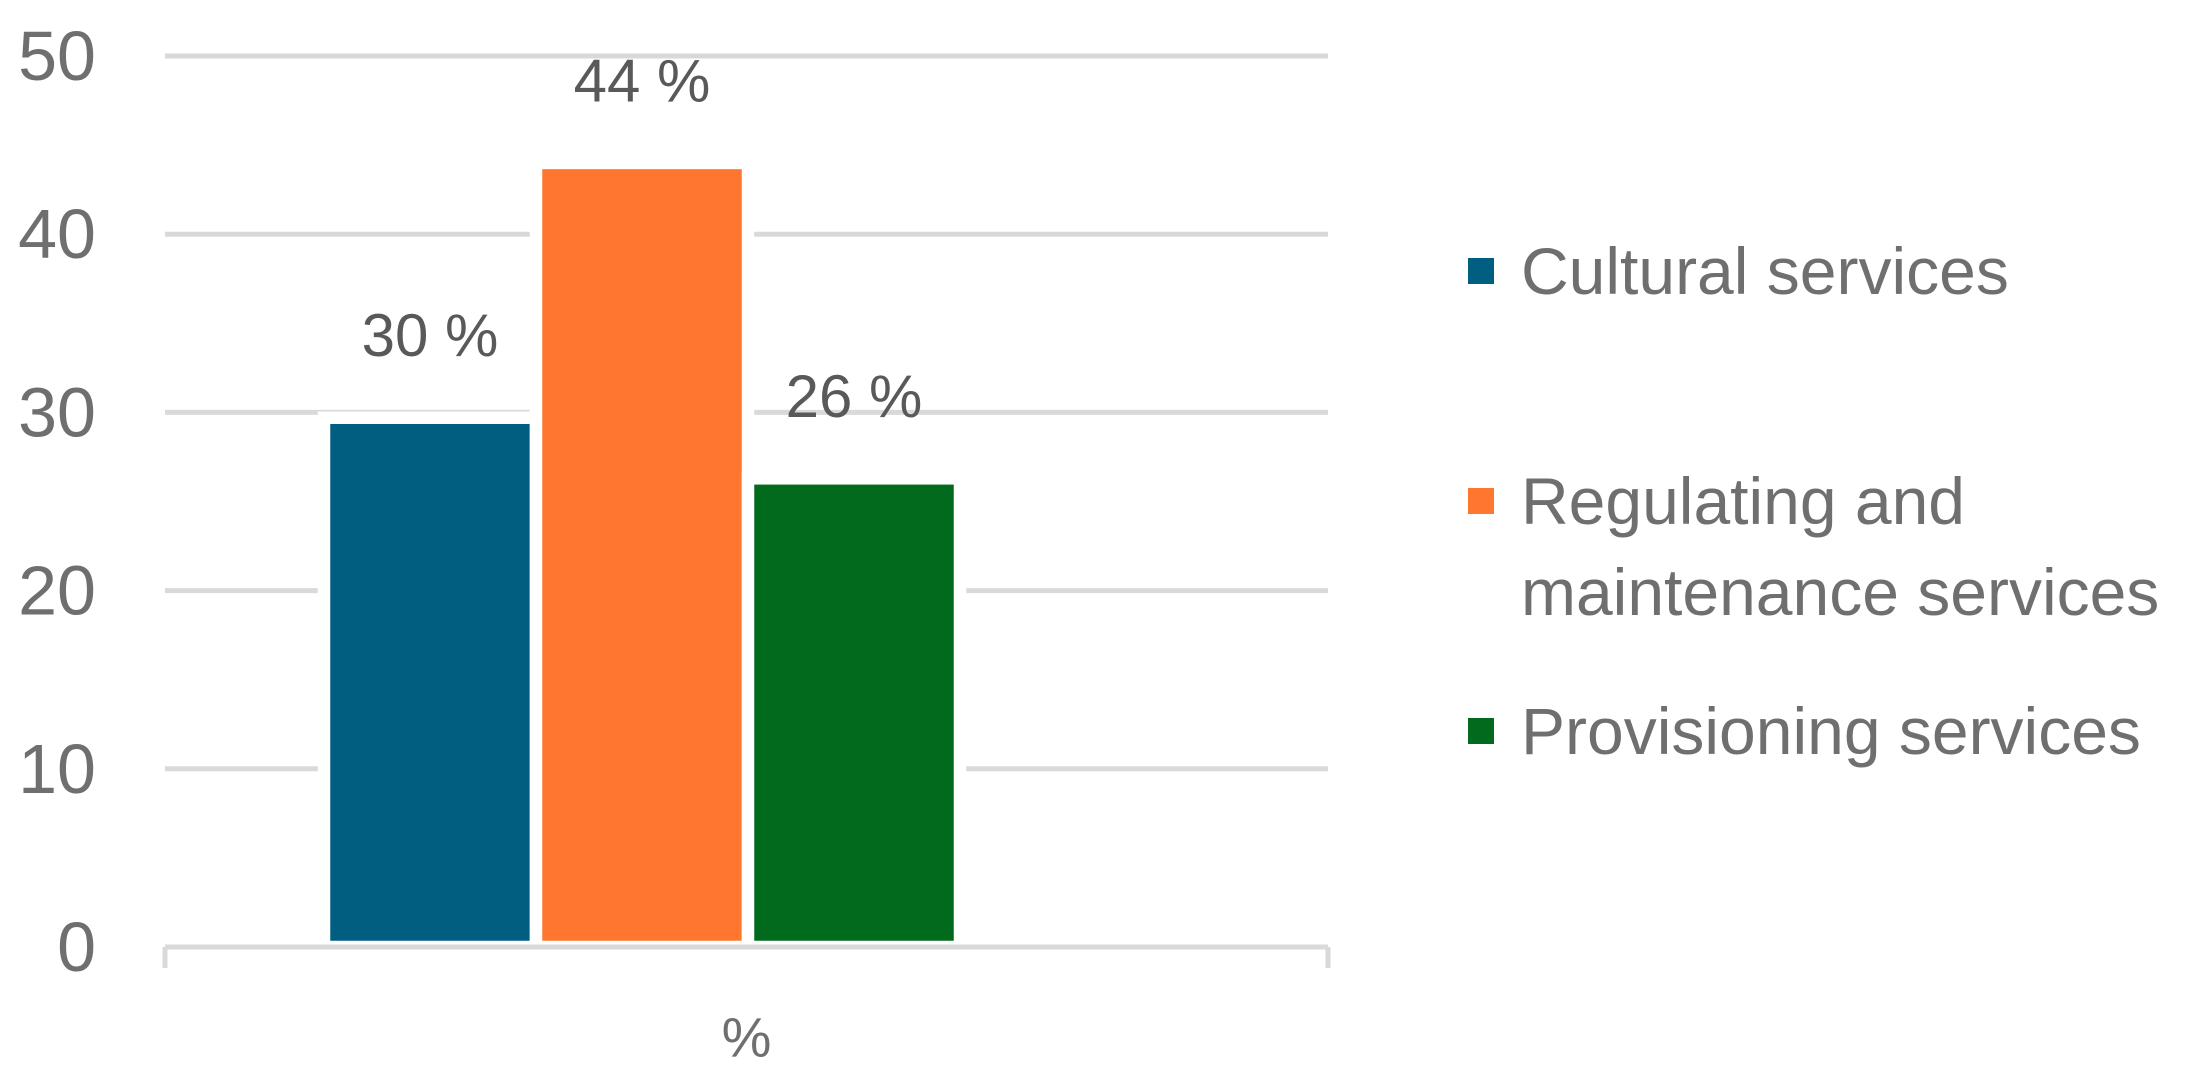 The width and height of the screenshot is (2188, 1077). What do you see at coordinates (1840, 546) in the screenshot?
I see `legend-label-regulating-maintenance-services: Regulating and maintenance services` at bounding box center [1840, 546].